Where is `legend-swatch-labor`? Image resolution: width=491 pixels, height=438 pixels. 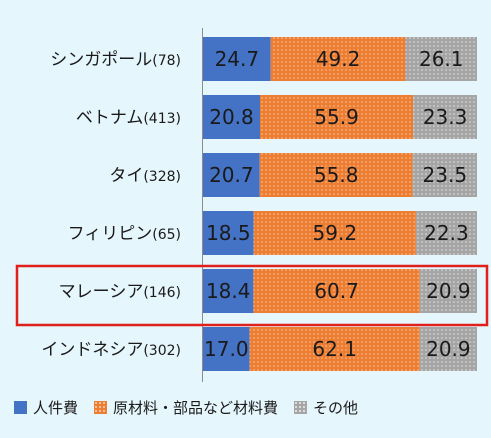
legend-swatch-labor is located at coordinates (20, 407).